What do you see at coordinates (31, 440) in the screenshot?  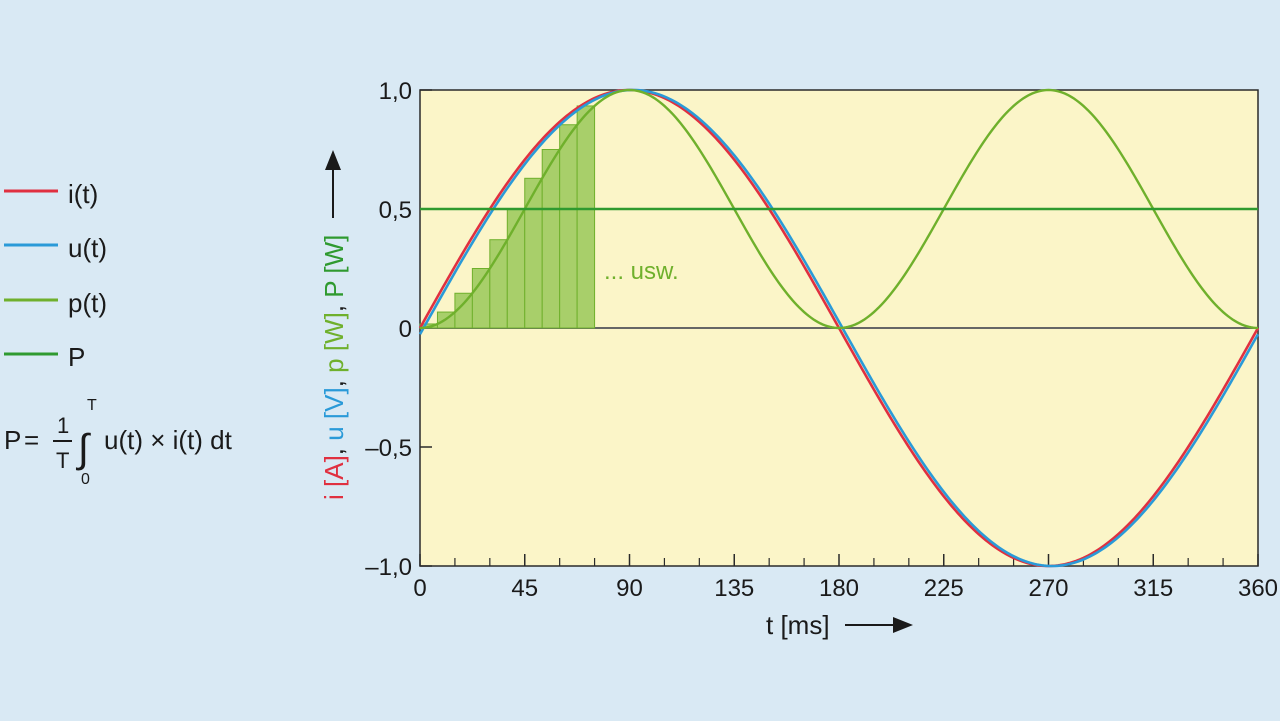 I see `formula-equals: =` at bounding box center [31, 440].